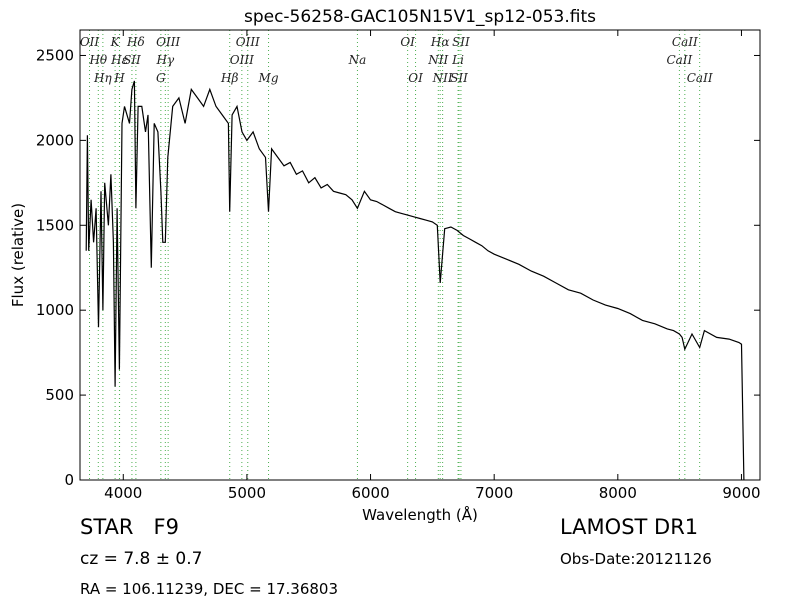 This screenshot has height=600, width=800. I want to click on object-class: STAR F9, so click(129, 527).